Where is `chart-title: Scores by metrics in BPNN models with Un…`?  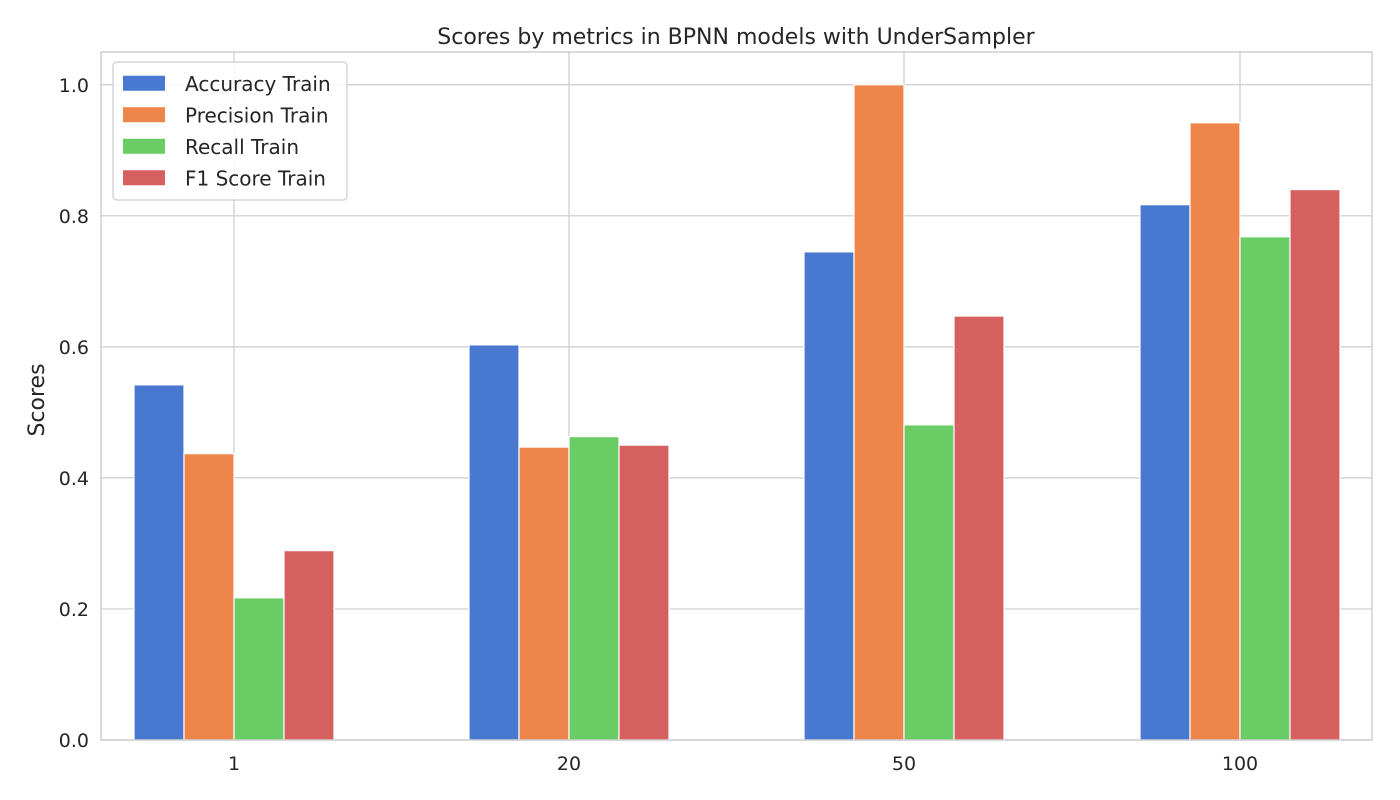
chart-title: Scores by metrics in BPNN models with Un… is located at coordinates (736, 37).